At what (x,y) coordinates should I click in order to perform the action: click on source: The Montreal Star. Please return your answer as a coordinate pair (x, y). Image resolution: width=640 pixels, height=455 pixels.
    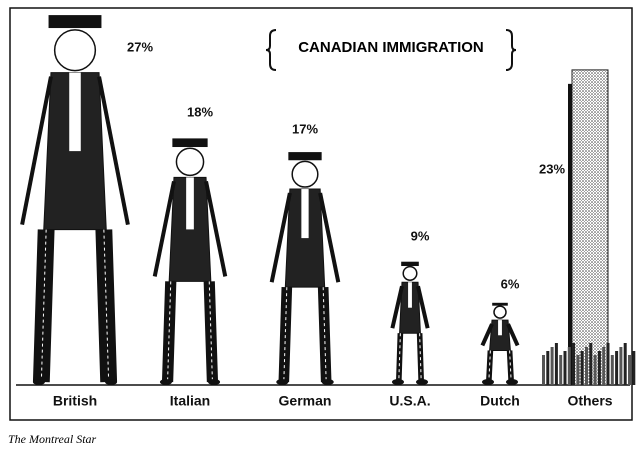
    Looking at the image, I should click on (52, 439).